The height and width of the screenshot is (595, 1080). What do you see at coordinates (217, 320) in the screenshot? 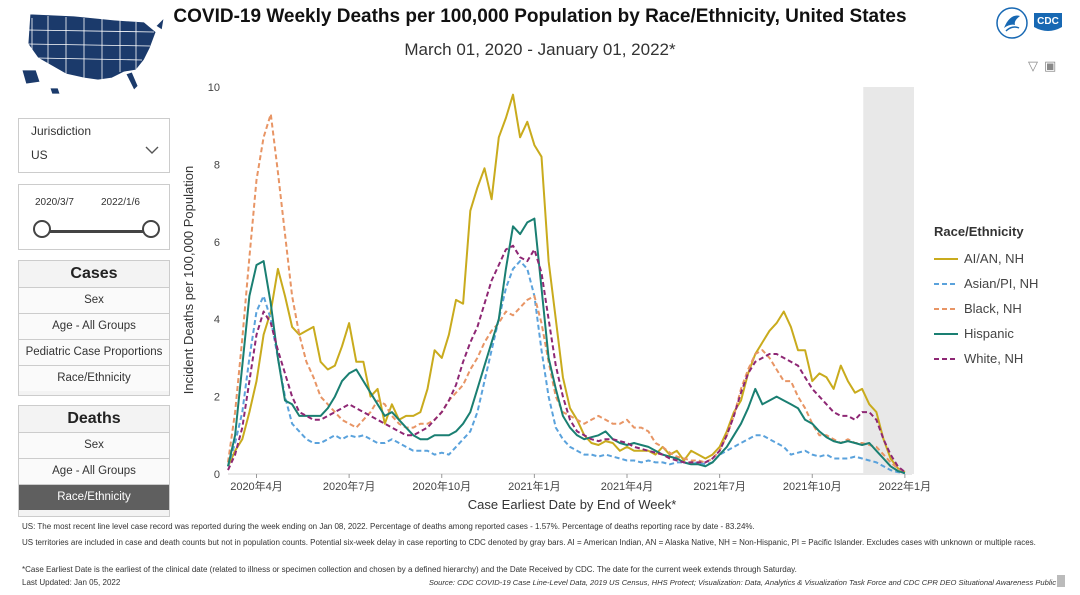
I see `y-tick-label: 4` at bounding box center [217, 320].